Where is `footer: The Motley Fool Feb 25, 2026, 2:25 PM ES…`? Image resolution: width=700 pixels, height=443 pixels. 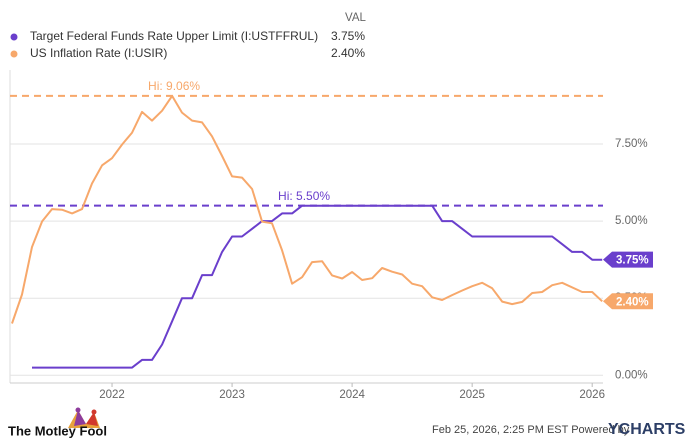 footer: The Motley Fool Feb 25, 2026, 2:25 PM ES… is located at coordinates (347, 422).